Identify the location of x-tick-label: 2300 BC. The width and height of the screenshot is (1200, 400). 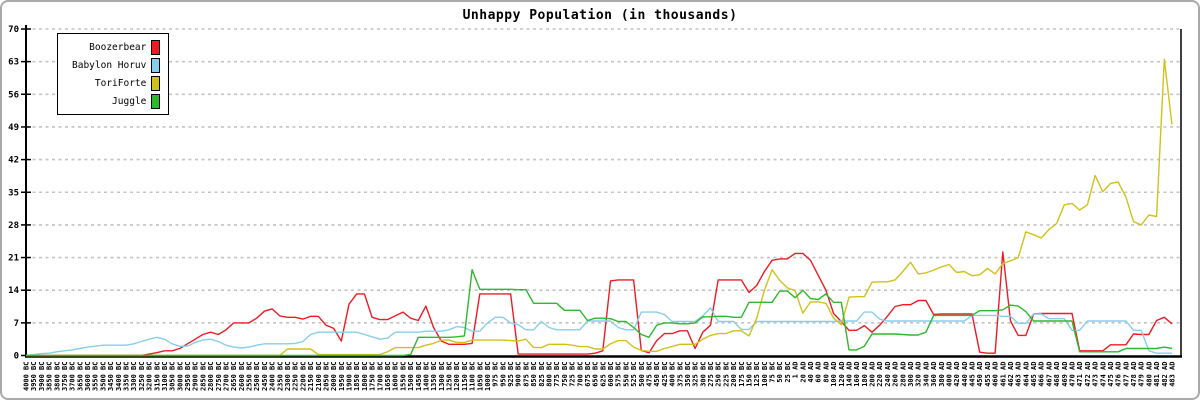
(288, 377).